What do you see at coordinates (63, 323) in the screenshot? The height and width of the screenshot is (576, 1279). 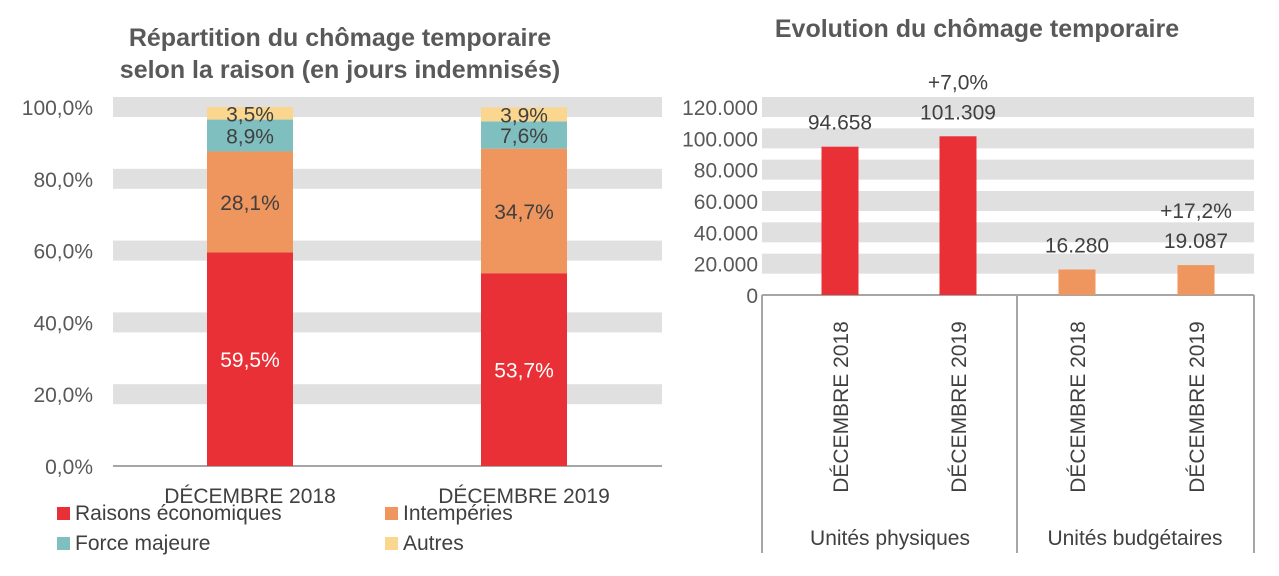 I see `y-tick-label: 40,0%` at bounding box center [63, 323].